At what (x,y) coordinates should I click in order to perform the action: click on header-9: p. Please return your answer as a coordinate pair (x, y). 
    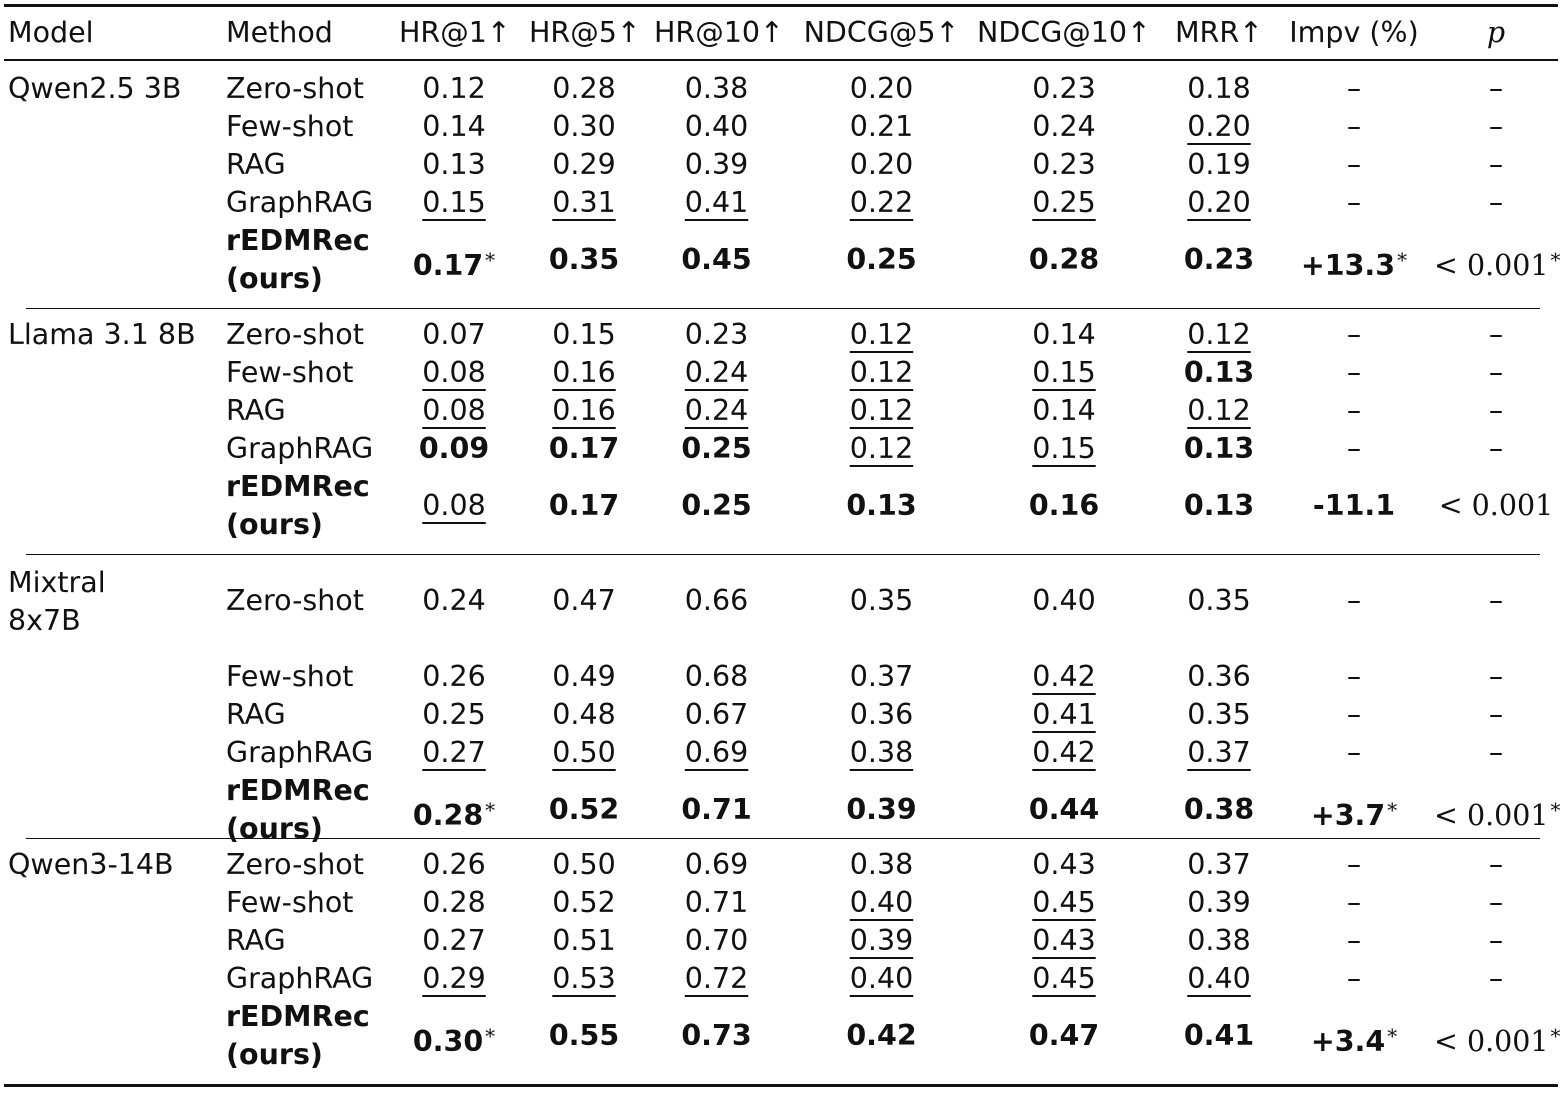
    Looking at the image, I should click on (1496, 32).